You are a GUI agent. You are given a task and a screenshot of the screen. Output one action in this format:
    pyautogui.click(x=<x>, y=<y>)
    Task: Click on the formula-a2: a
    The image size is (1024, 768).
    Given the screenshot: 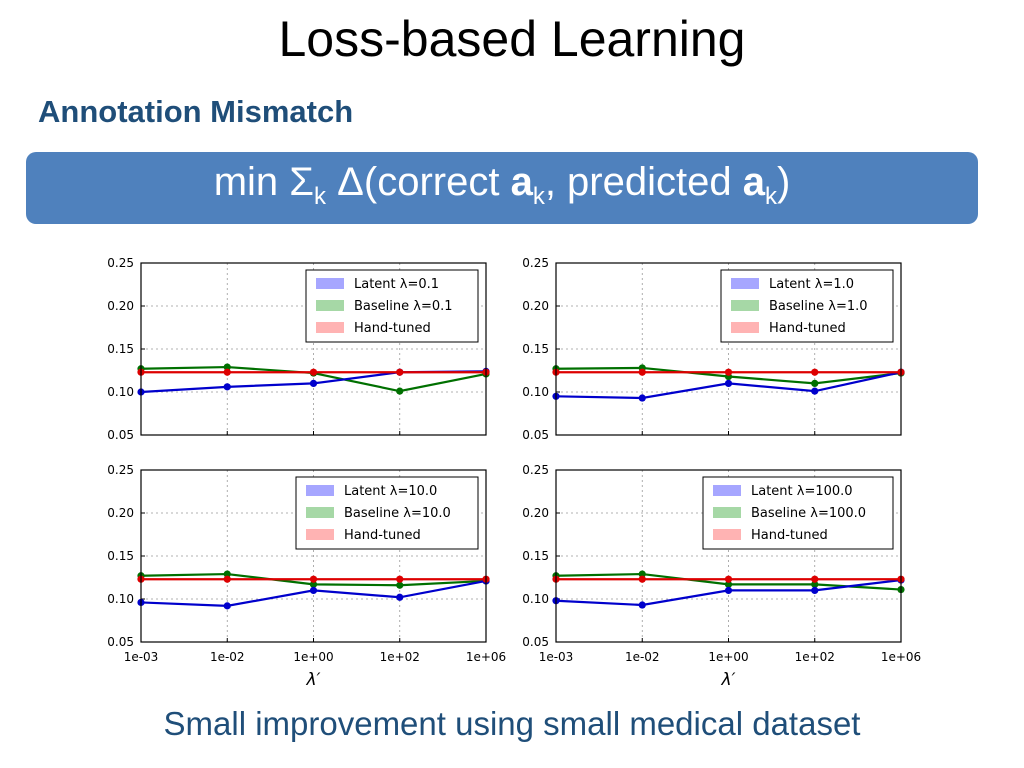 What is the action you would take?
    pyautogui.click(x=753, y=182)
    